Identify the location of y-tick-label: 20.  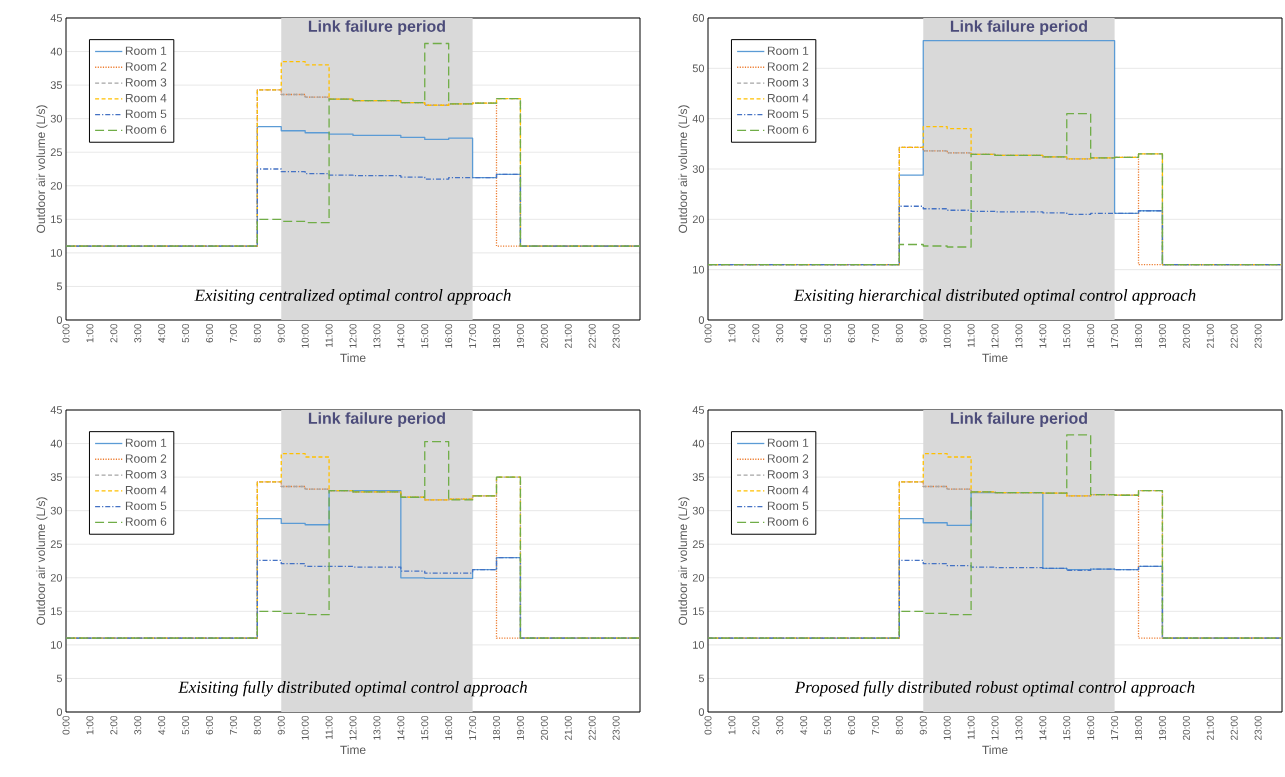
(56, 577).